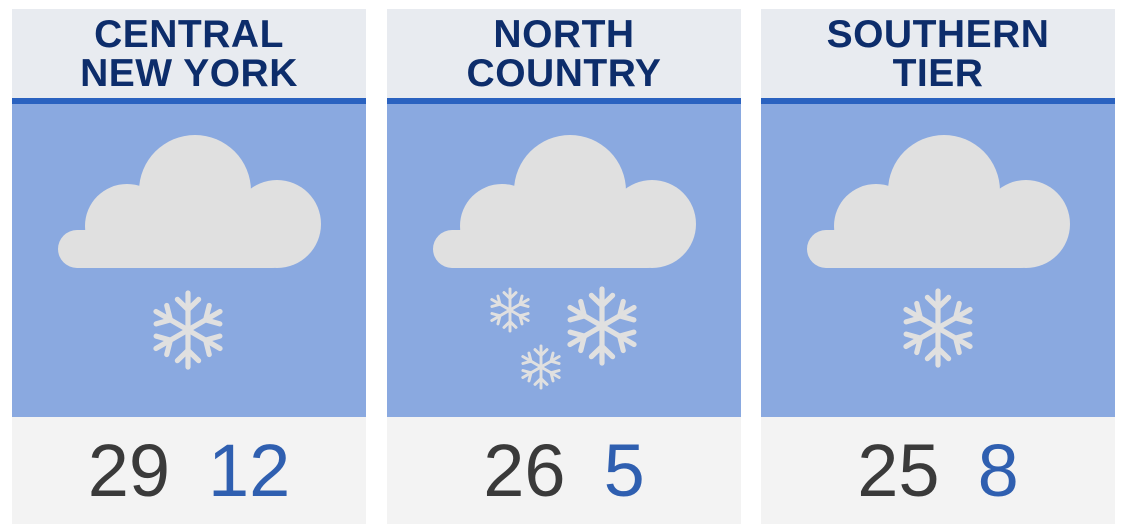 The width and height of the screenshot is (1125, 531). What do you see at coordinates (189, 34) in the screenshot?
I see `title-line: CENTRAL` at bounding box center [189, 34].